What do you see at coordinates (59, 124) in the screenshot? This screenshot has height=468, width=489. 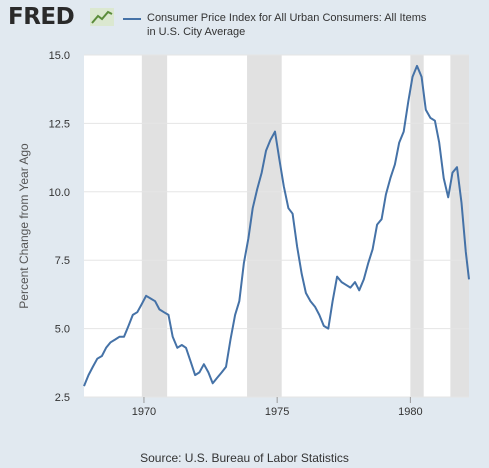 I see `y-tick-label-4: 12.5` at bounding box center [59, 124].